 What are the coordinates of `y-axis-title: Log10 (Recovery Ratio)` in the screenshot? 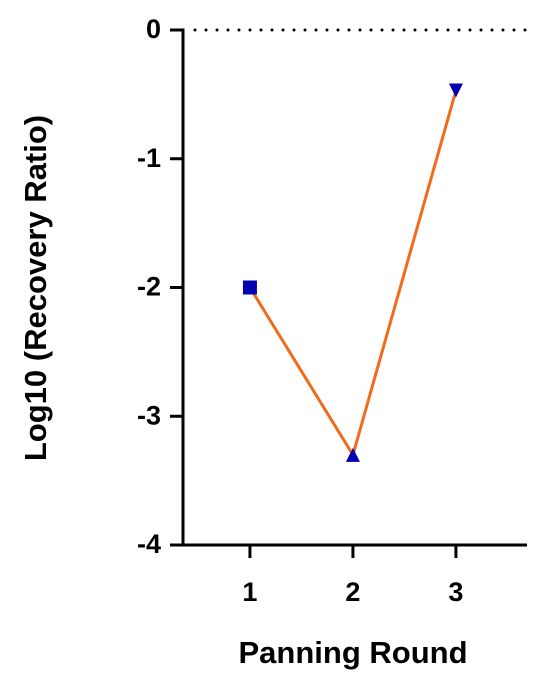 It's located at (35, 288).